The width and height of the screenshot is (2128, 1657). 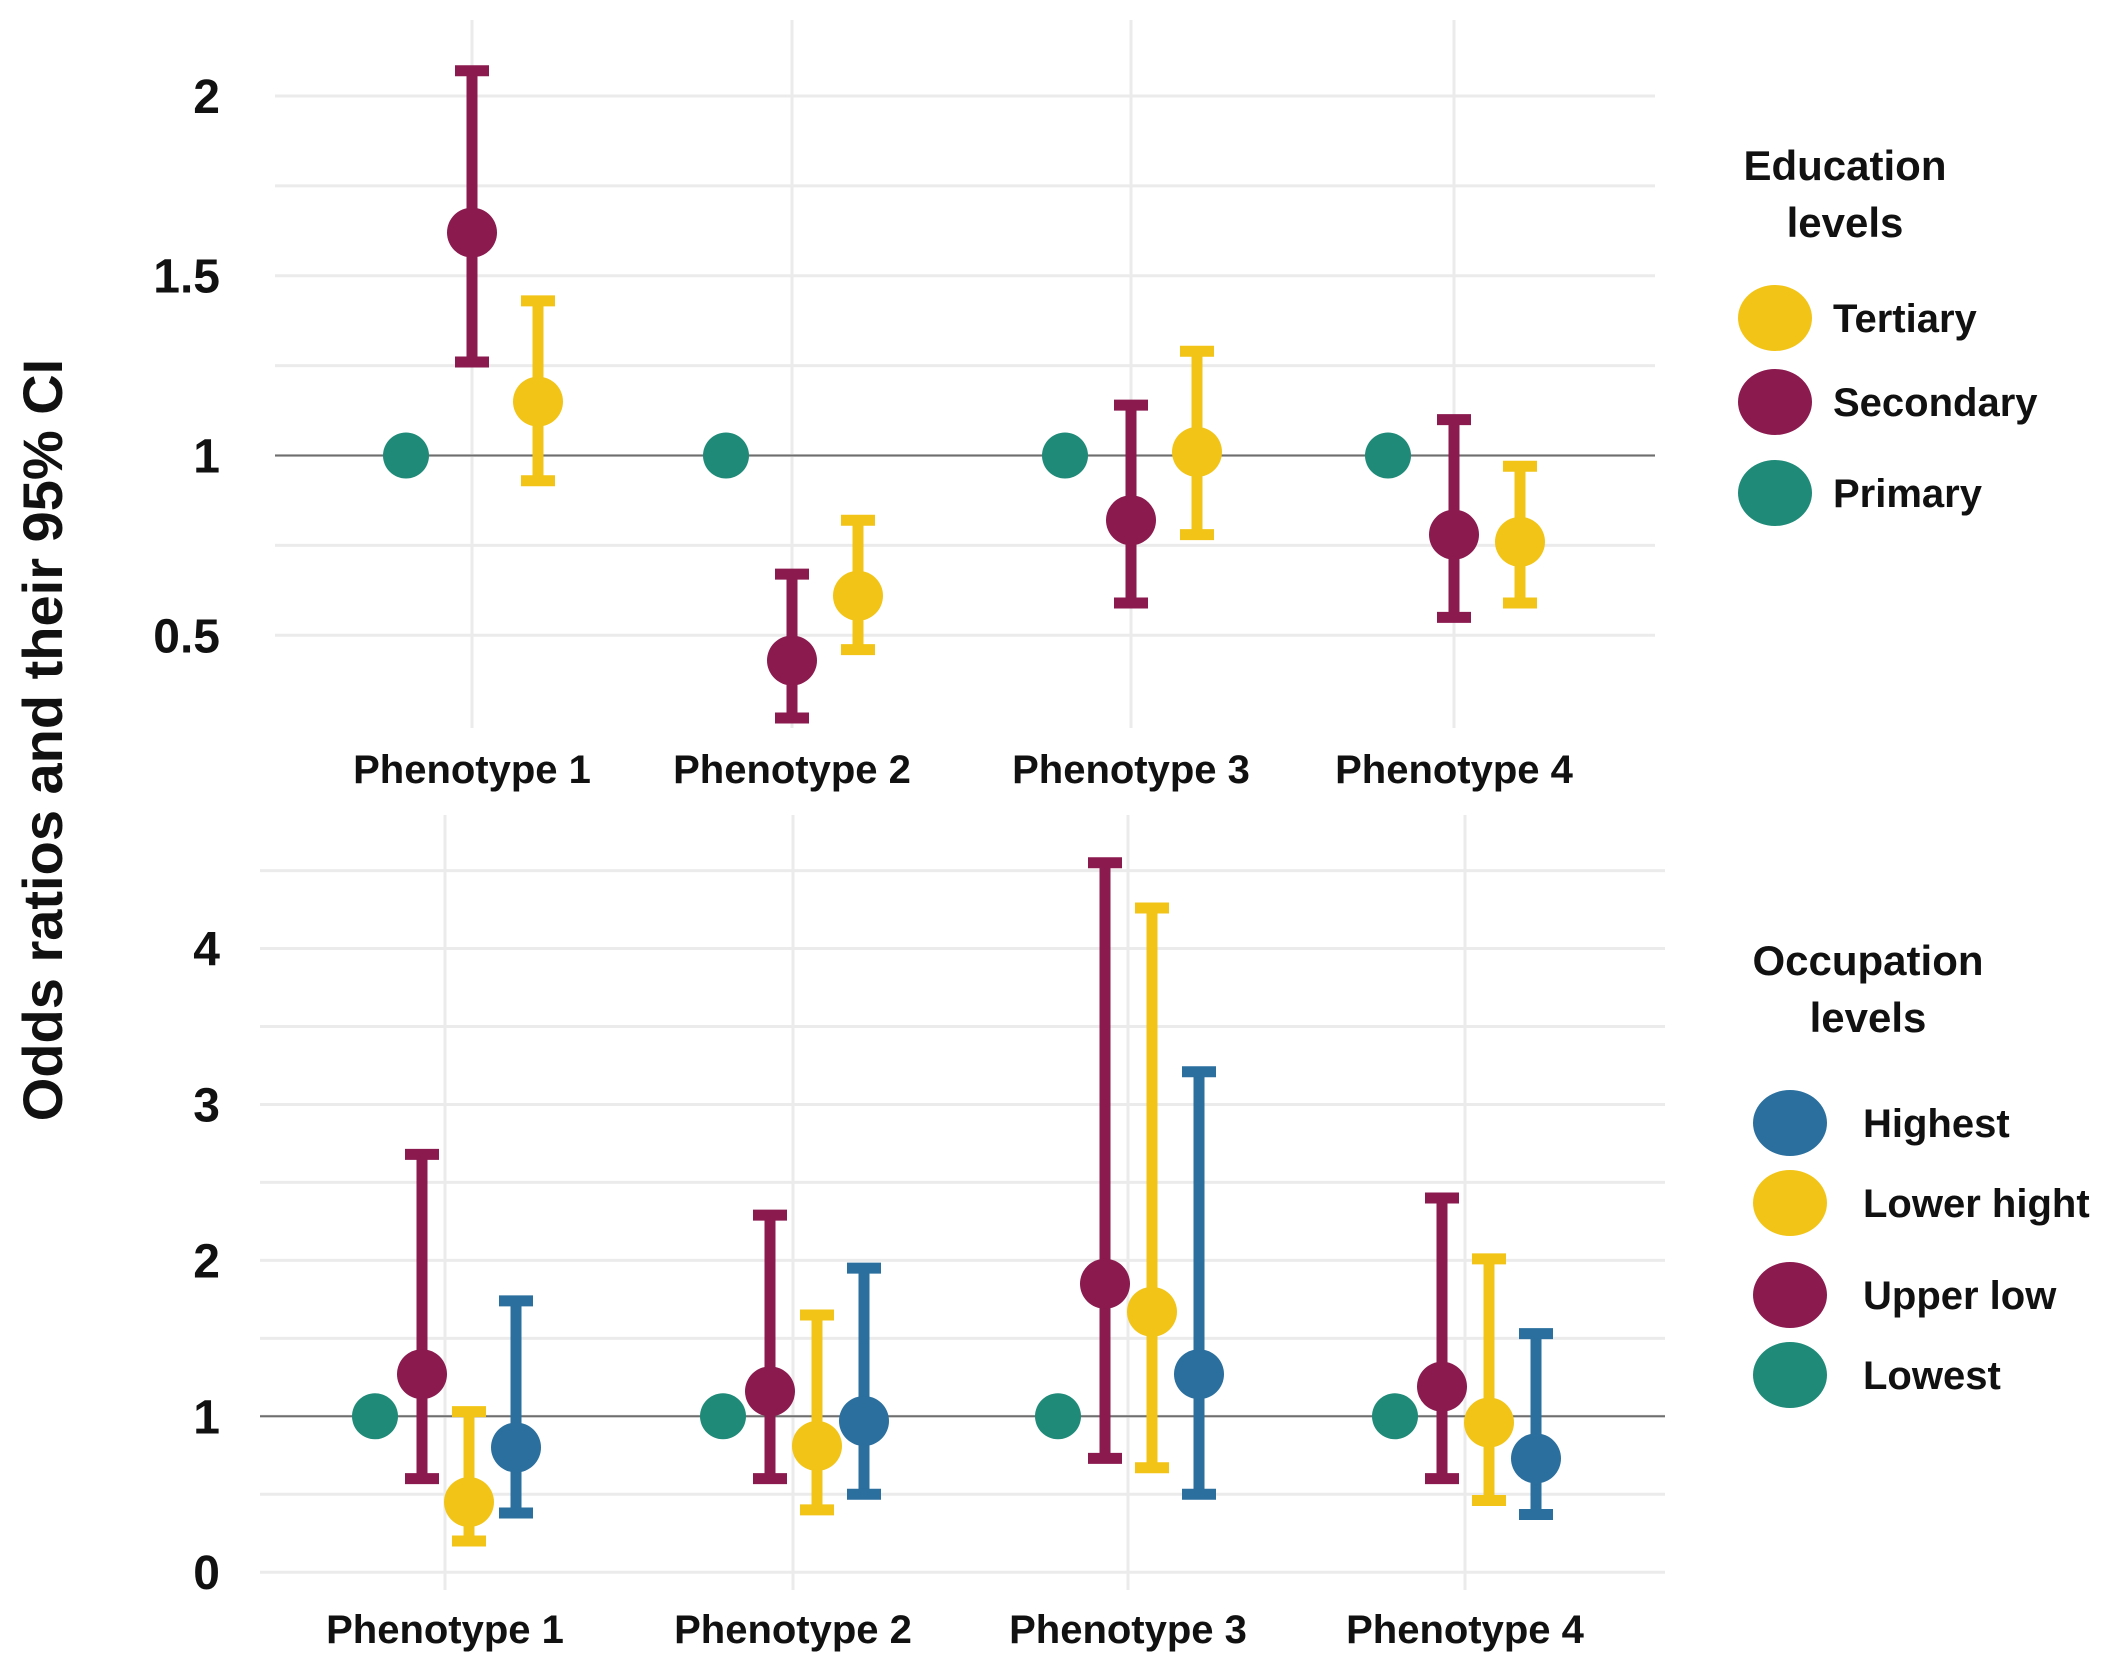 I want to click on series-highest, so click(x=1026, y=1293).